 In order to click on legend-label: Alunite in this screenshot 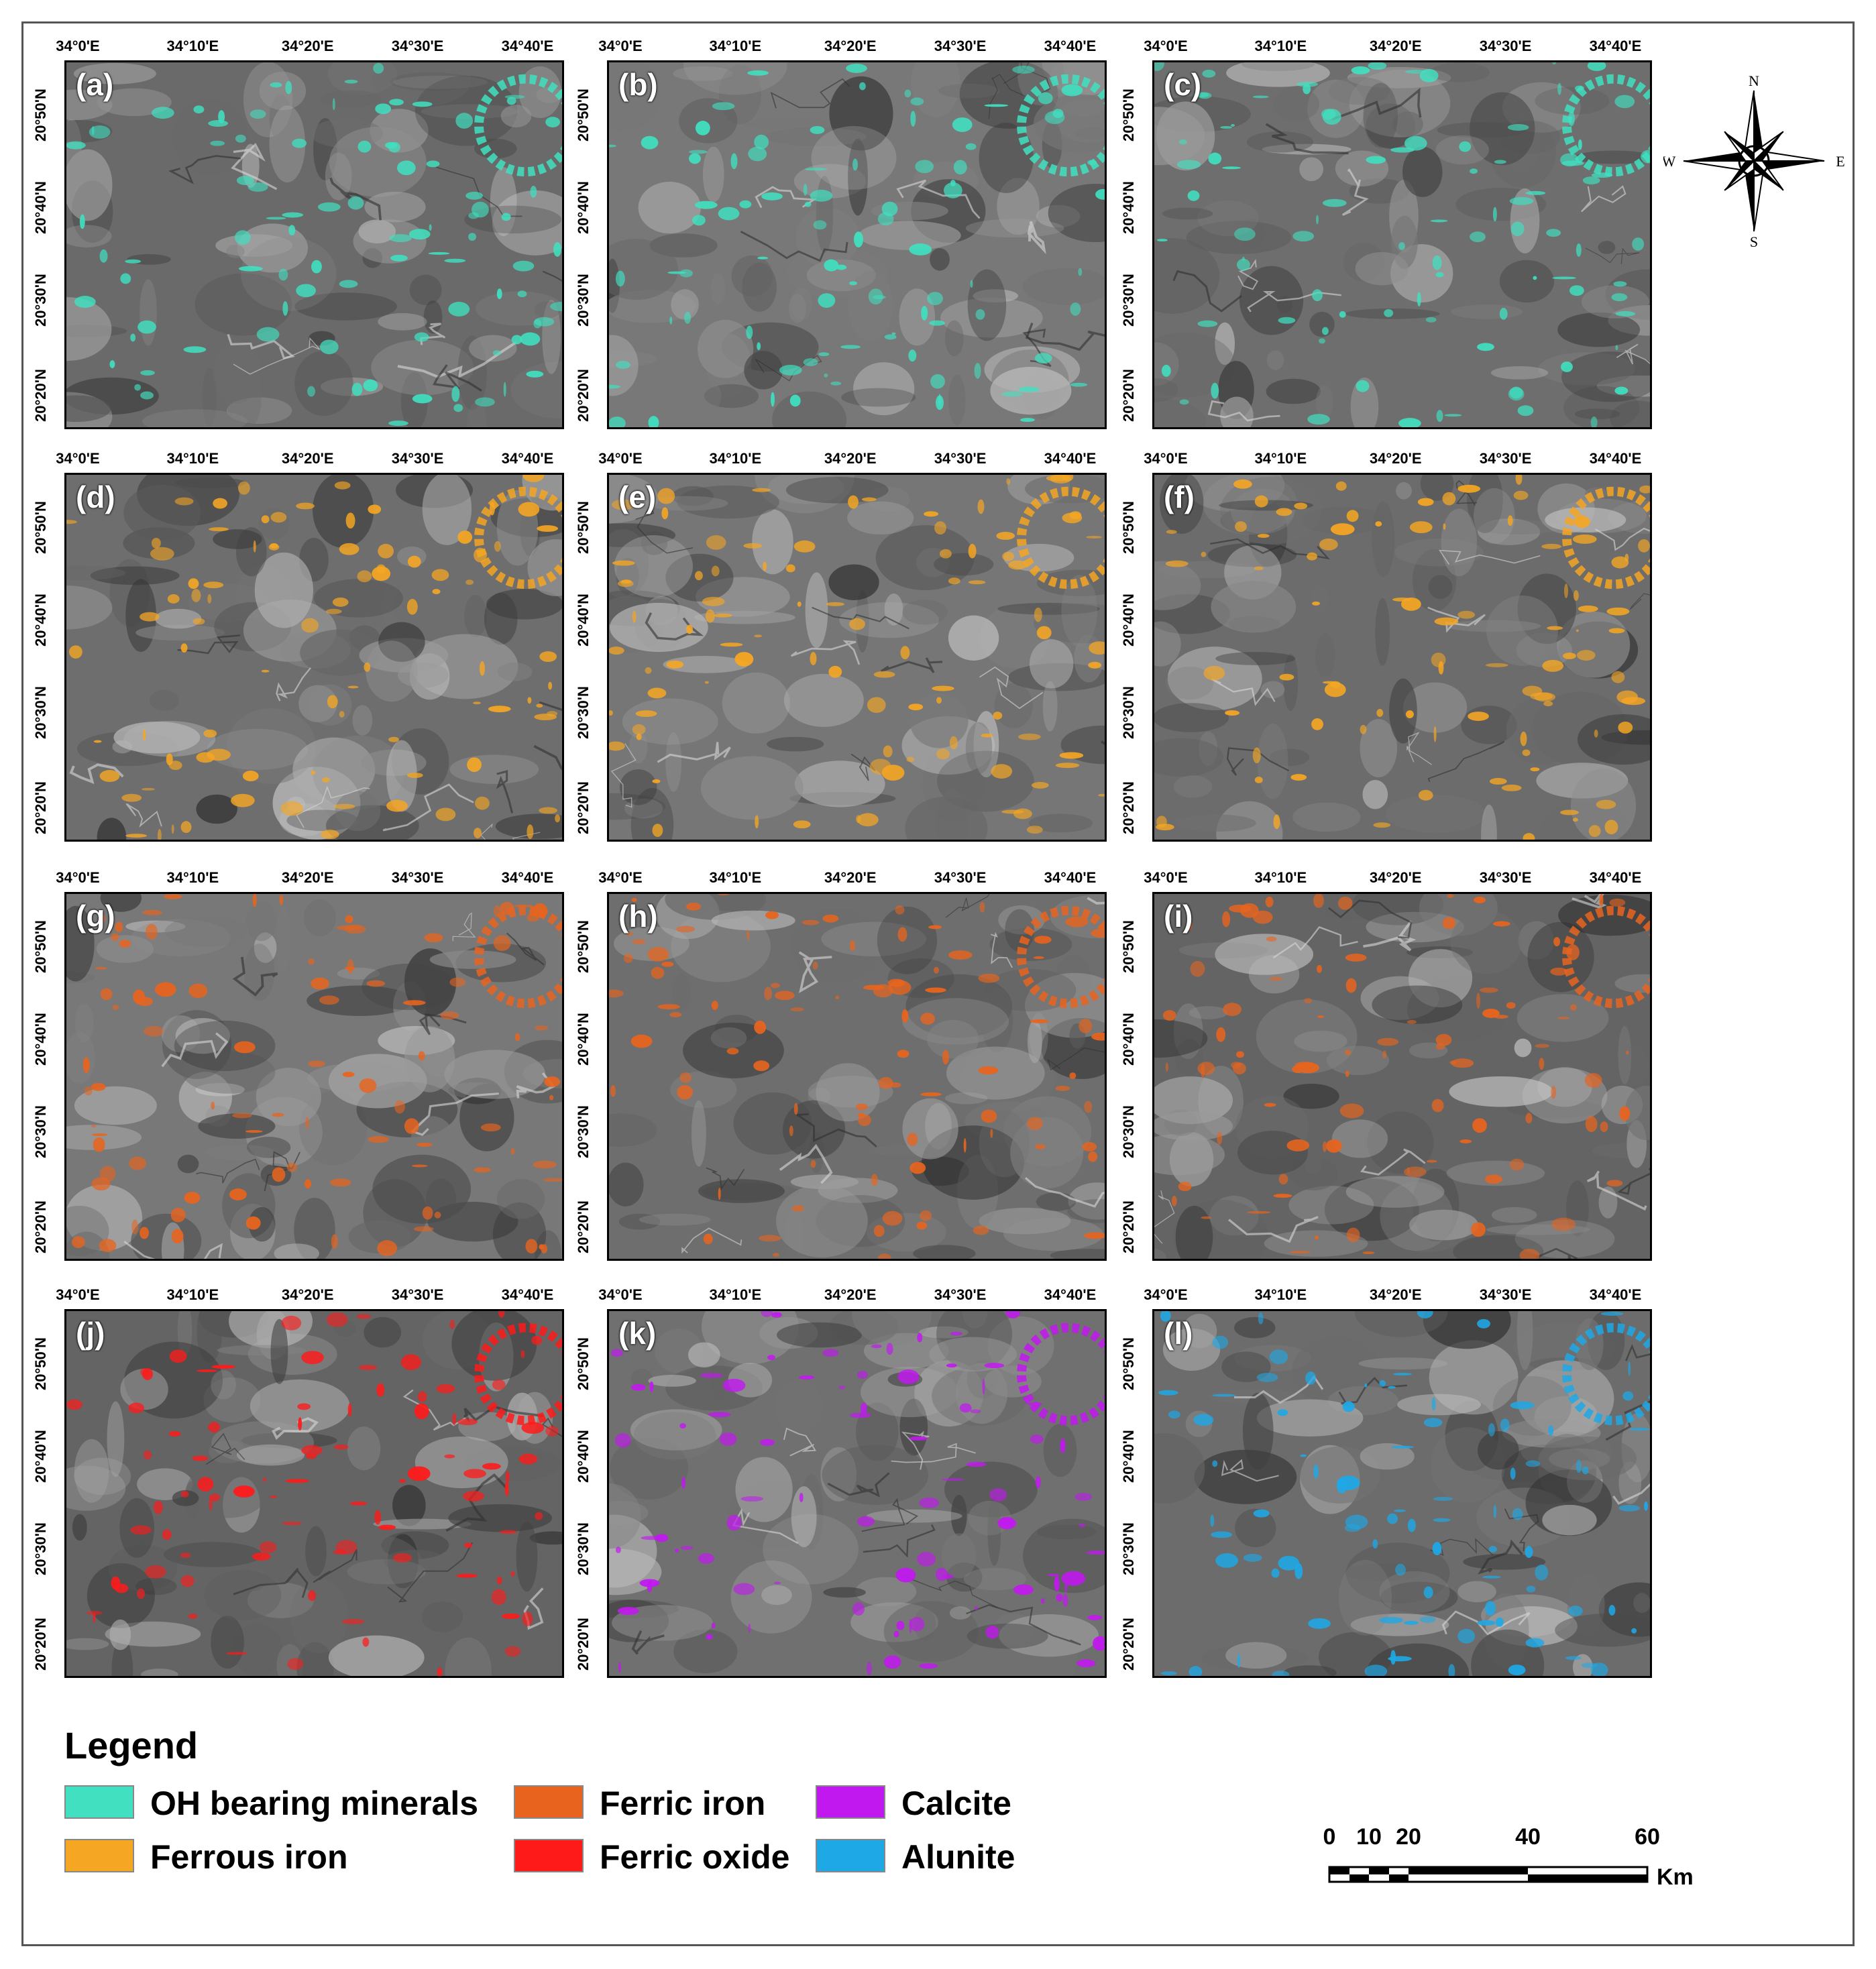, I will do `click(958, 1857)`.